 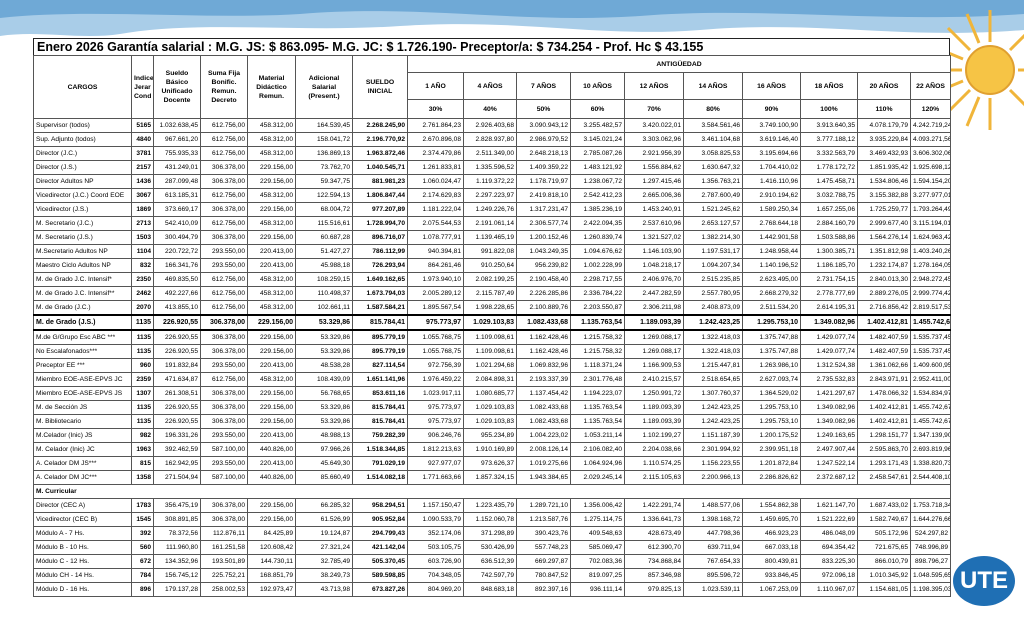 I want to click on amount: 1.725.259,77, so click(x=884, y=209).